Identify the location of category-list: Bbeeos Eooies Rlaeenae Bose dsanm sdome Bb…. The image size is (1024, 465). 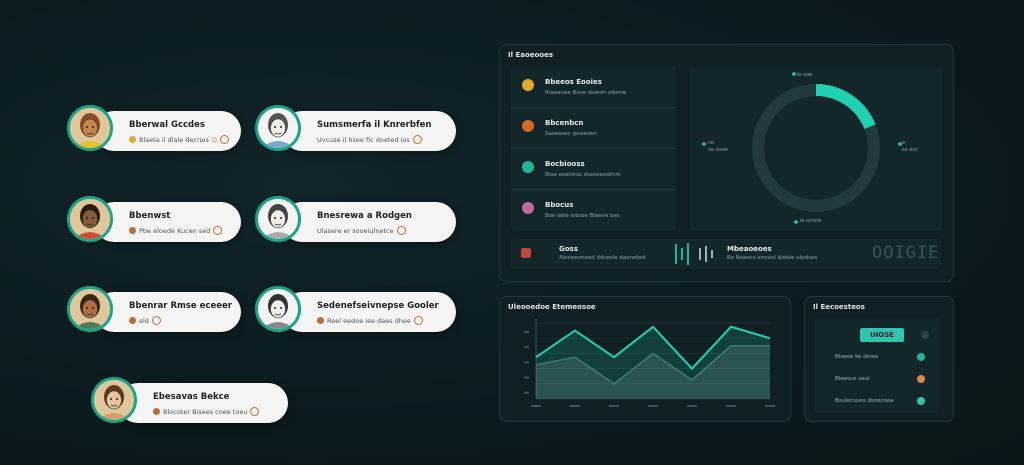
(593, 148).